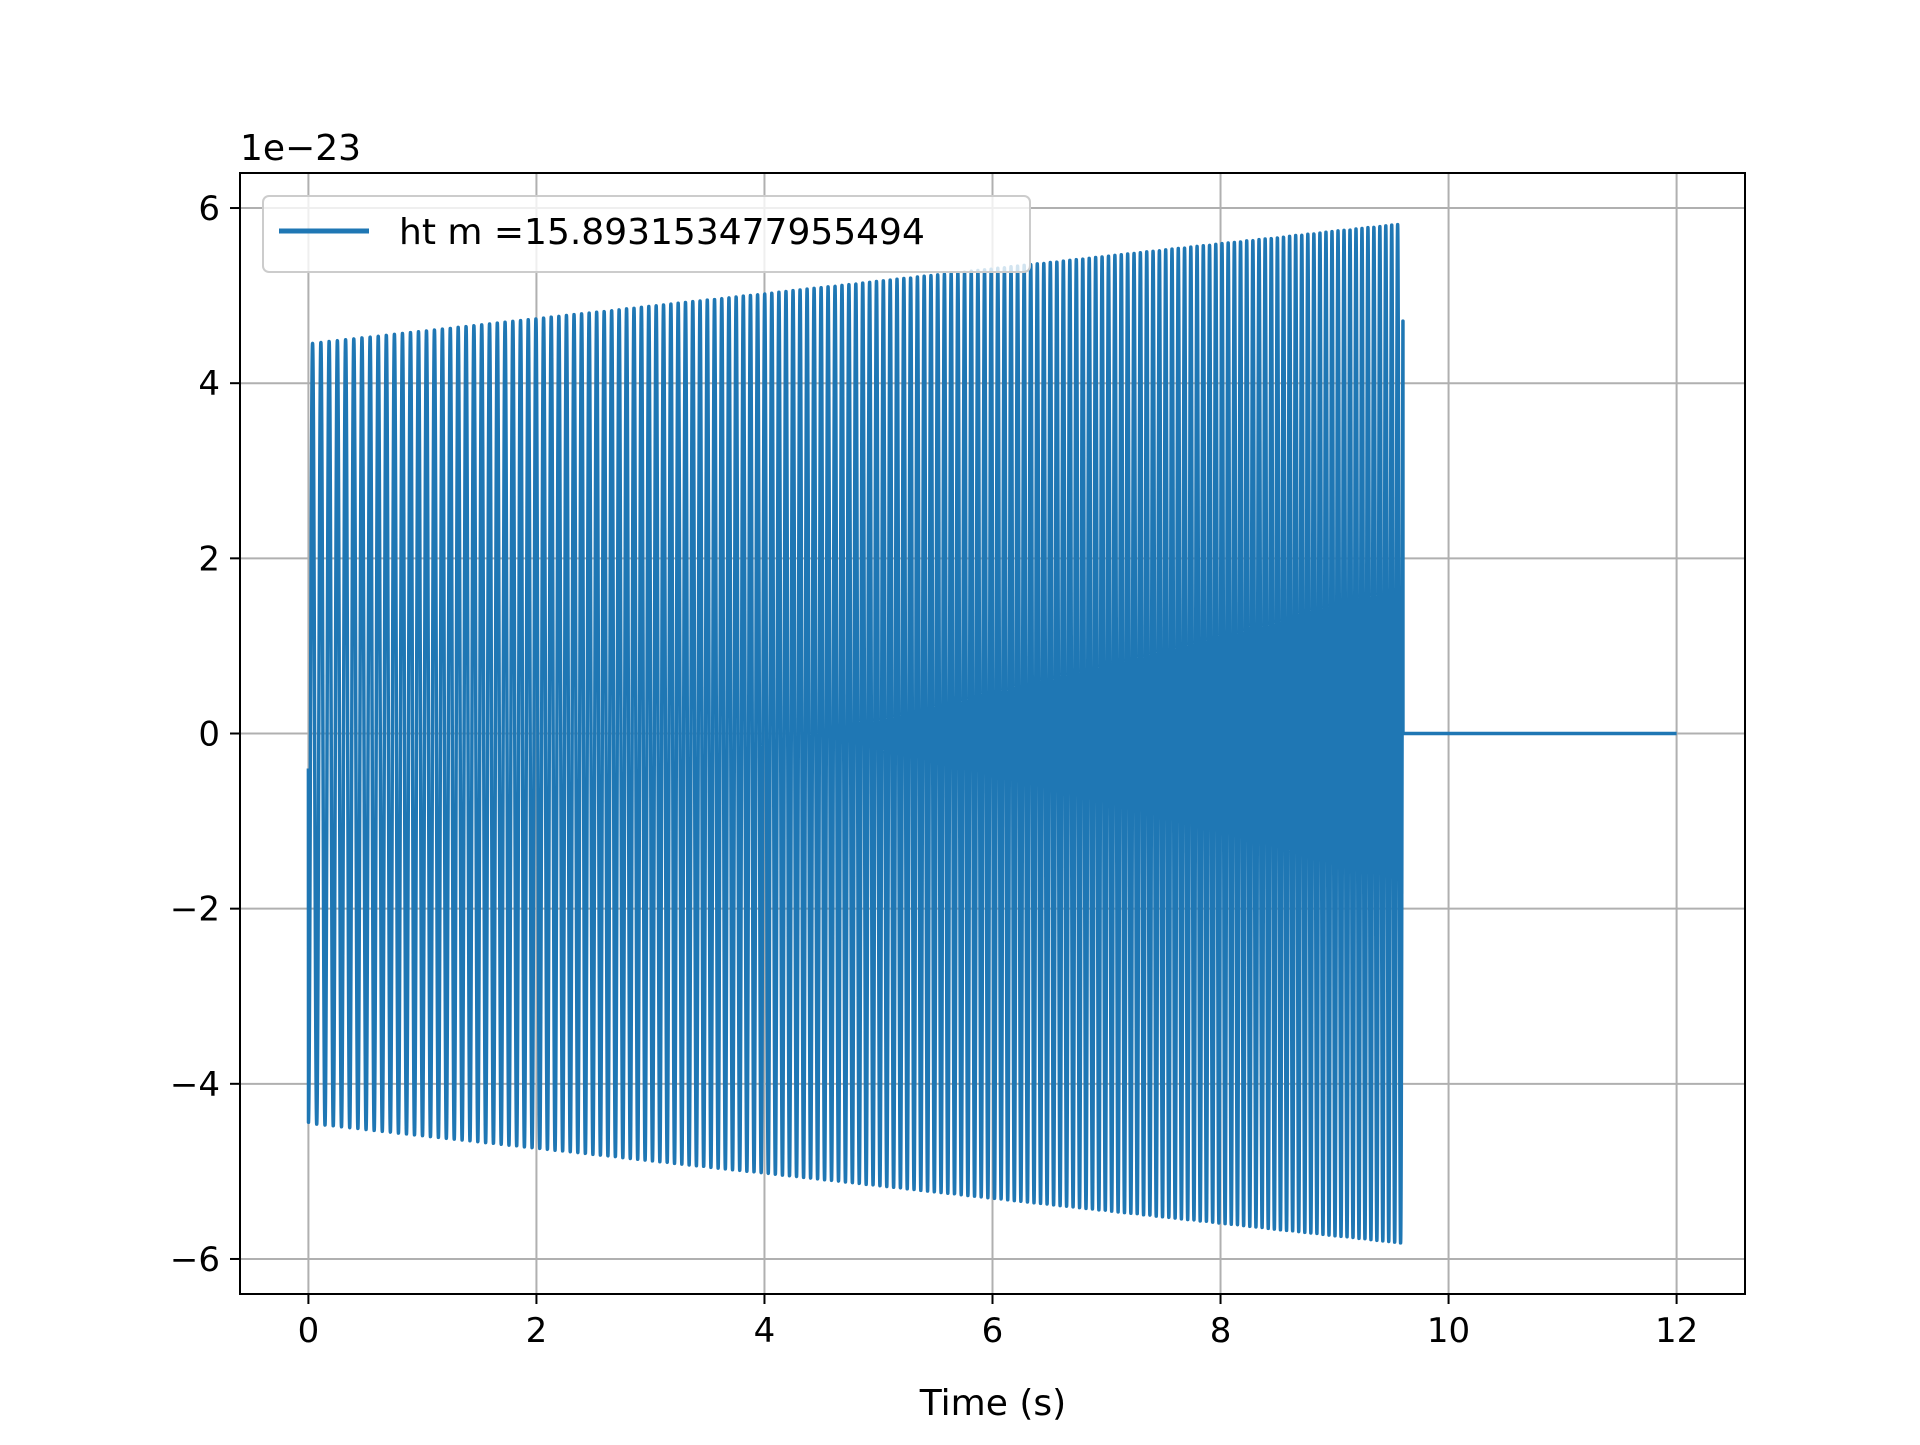 The width and height of the screenshot is (1920, 1445). What do you see at coordinates (195, 1085) in the screenshot?
I see `y-tick-label: −4` at bounding box center [195, 1085].